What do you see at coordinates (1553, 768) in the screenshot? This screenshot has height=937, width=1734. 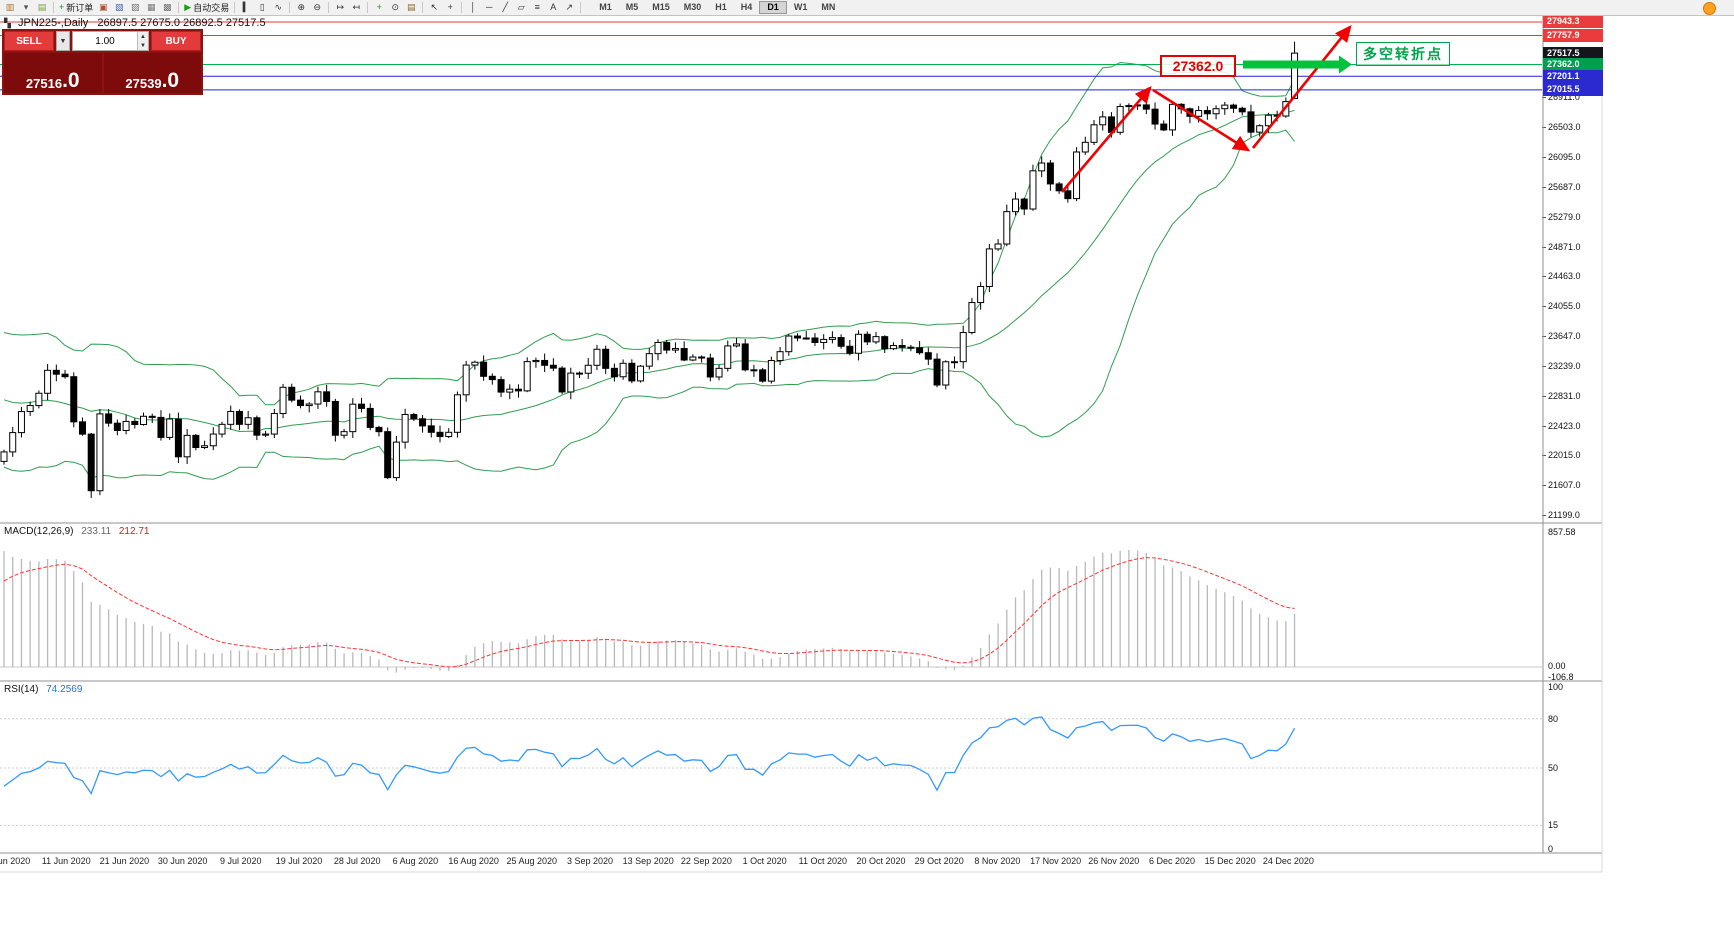 I see `indicator-scale-label: 50` at bounding box center [1553, 768].